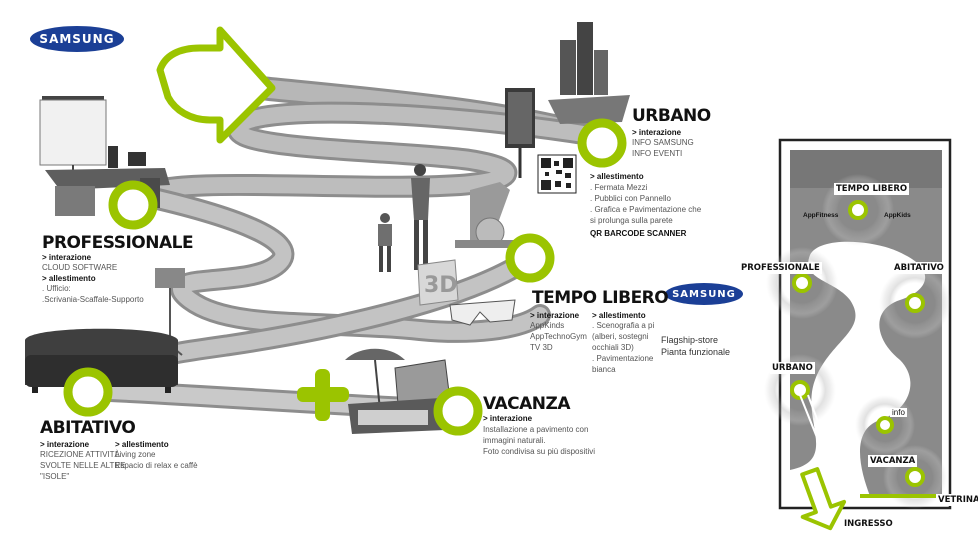  What do you see at coordinates (557, 174) in the screenshot?
I see `qr-code-icon` at bounding box center [557, 174].